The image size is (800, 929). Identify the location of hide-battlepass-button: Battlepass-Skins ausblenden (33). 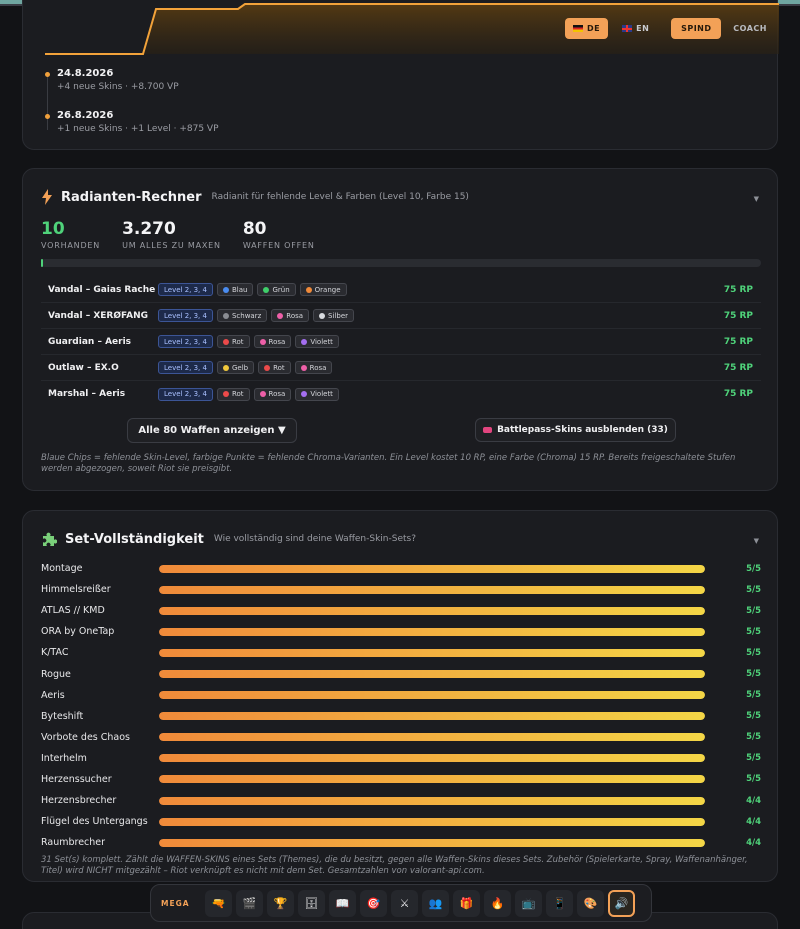
(575, 430).